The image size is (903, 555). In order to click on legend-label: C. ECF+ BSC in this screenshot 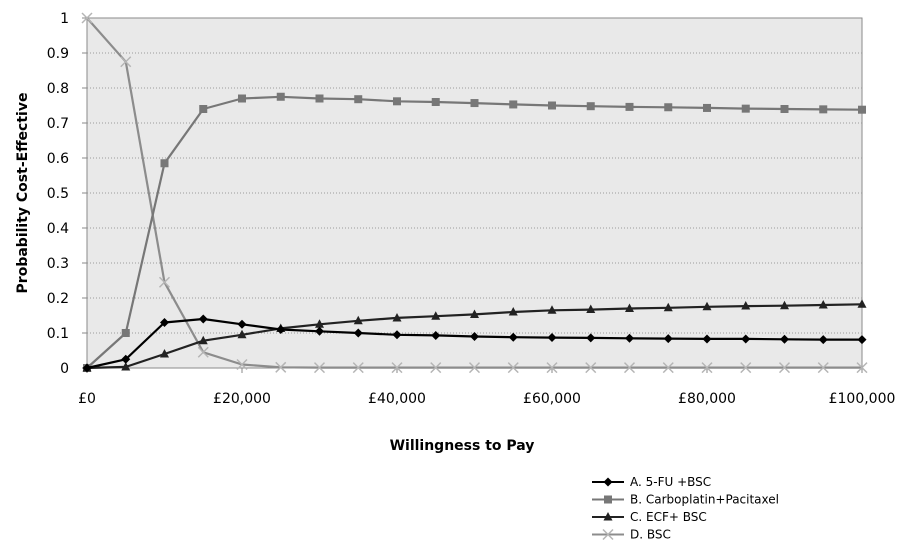, I will do `click(668, 517)`.